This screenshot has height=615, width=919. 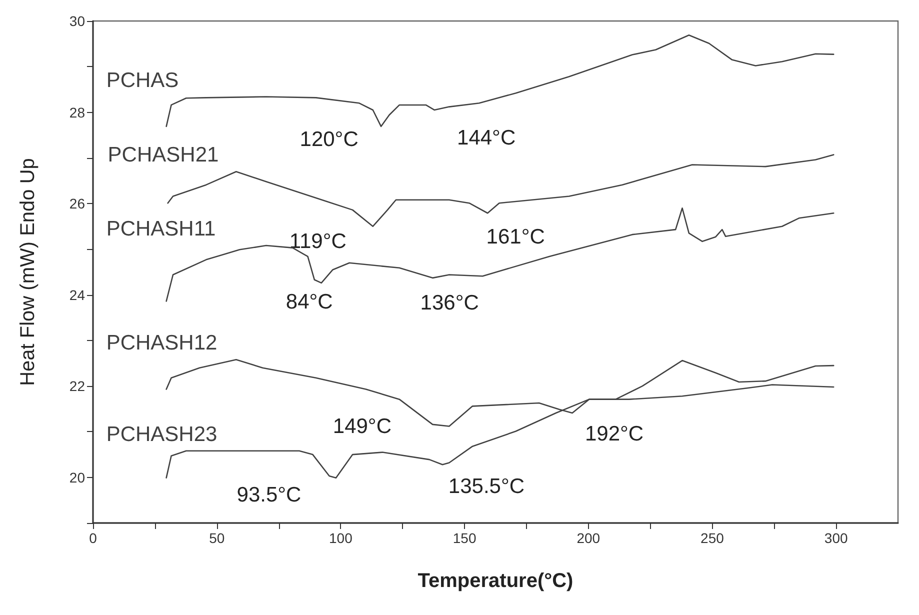 I want to click on annotation: 192°C, so click(x=614, y=434).